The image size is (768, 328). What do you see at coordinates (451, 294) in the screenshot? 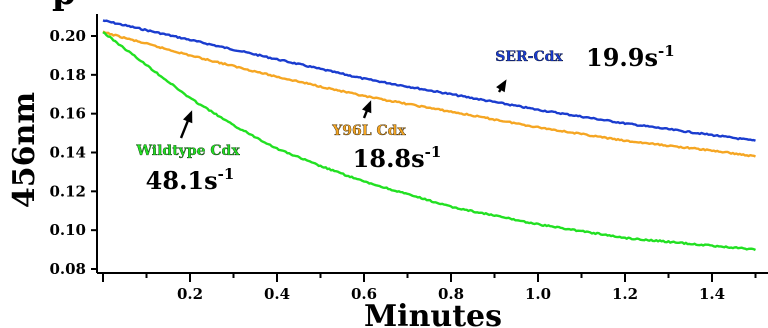
I see `x-tick-label: 0.8` at bounding box center [451, 294].